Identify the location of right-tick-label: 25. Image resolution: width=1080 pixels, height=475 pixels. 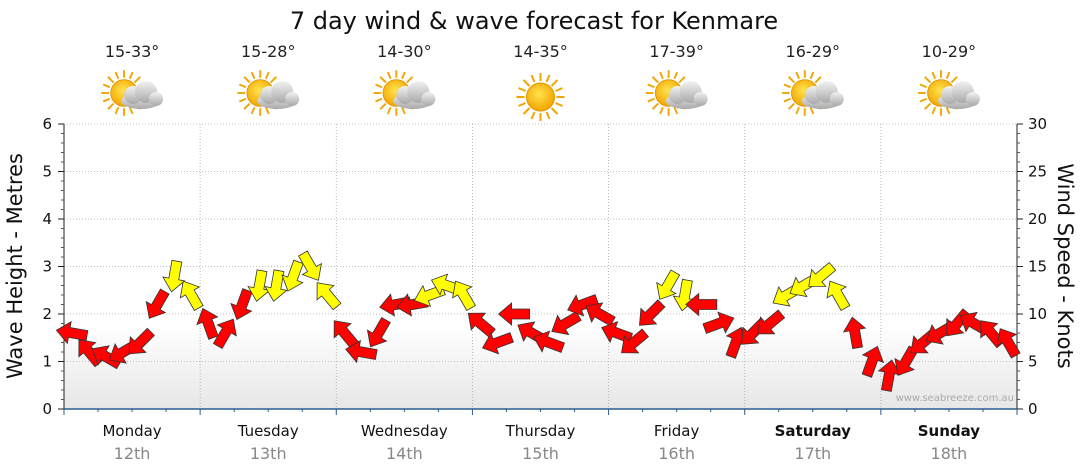
(1037, 172).